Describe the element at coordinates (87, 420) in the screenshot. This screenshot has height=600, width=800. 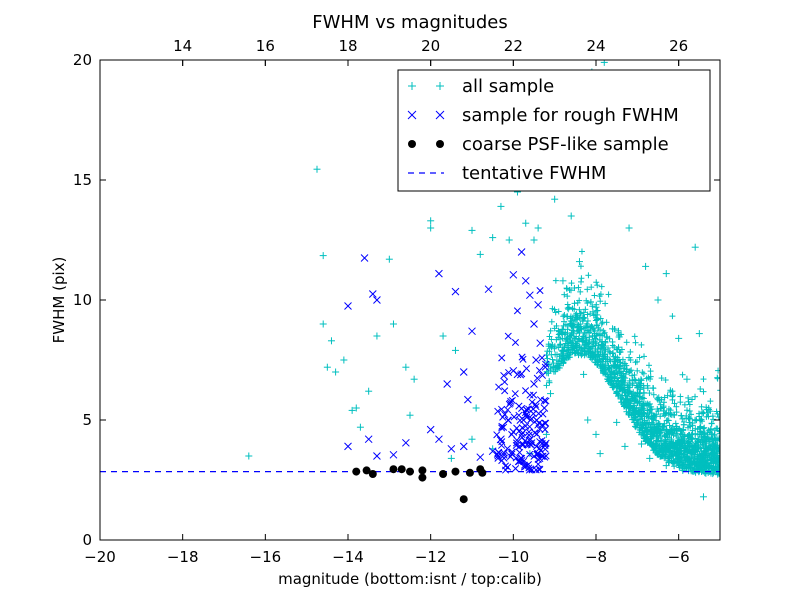
I see `y-tick-label: 5` at that location.